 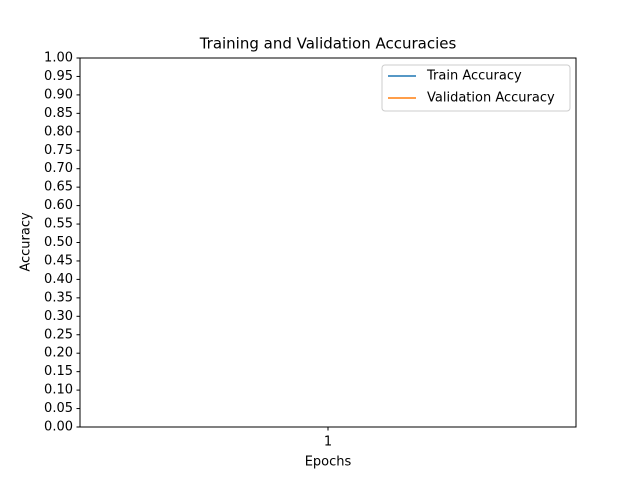 I want to click on y-tick-label: 0.00, so click(x=58, y=427).